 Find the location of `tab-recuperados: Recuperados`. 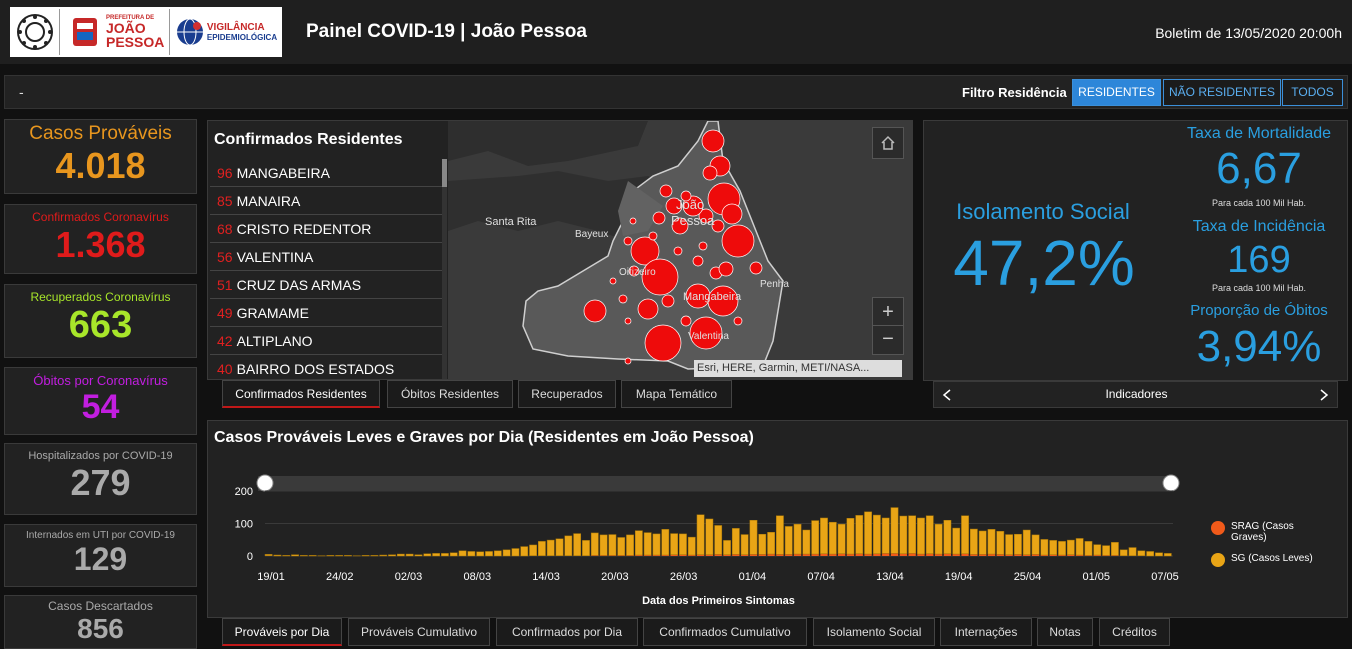

tab-recuperados: Recuperados is located at coordinates (567, 394).